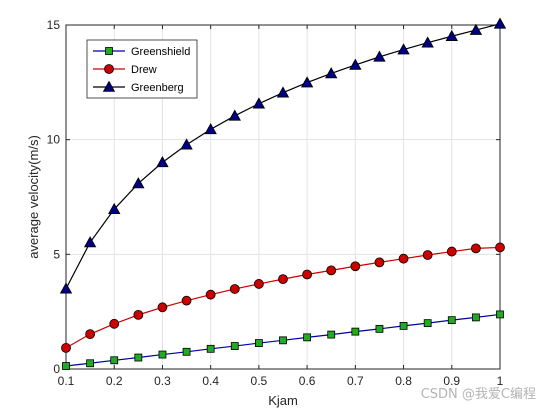 The width and height of the screenshot is (549, 411). I want to click on x-tick-label: 0.5, so click(259, 381).